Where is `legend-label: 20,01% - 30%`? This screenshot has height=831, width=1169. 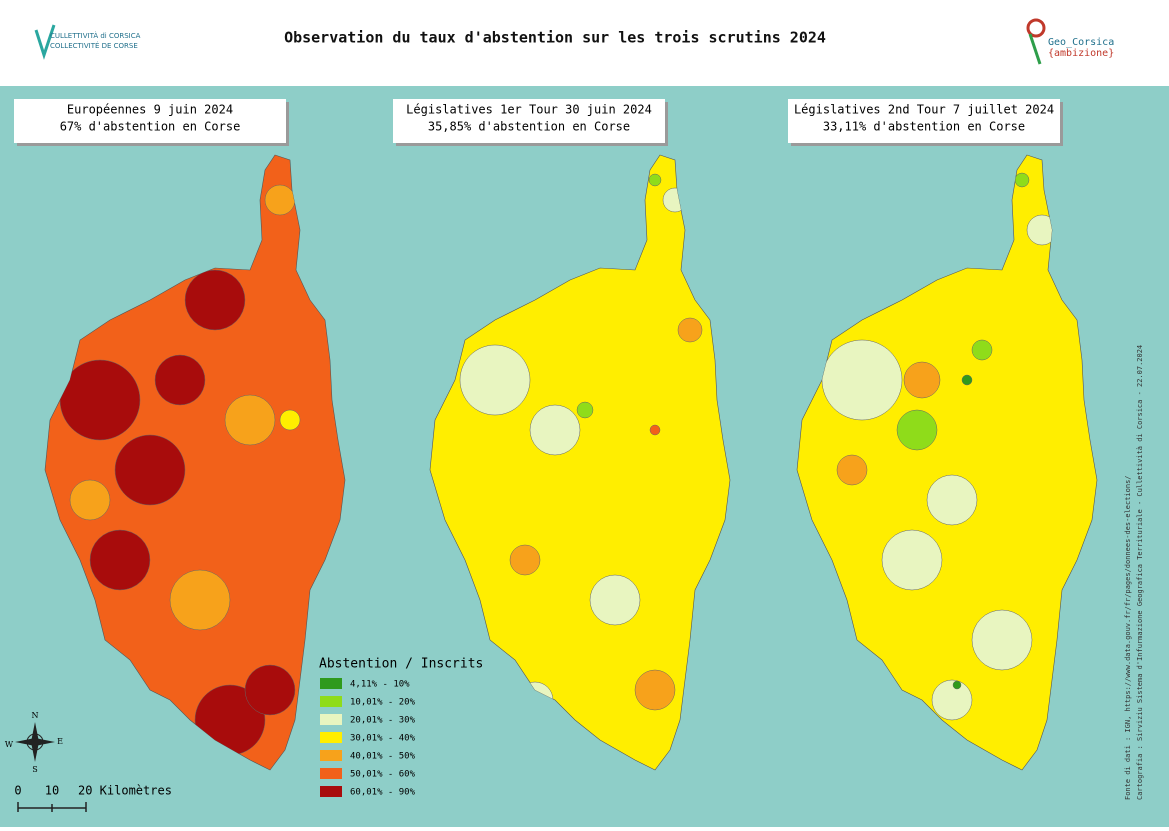 legend-label: 20,01% - 30% is located at coordinates (383, 721).